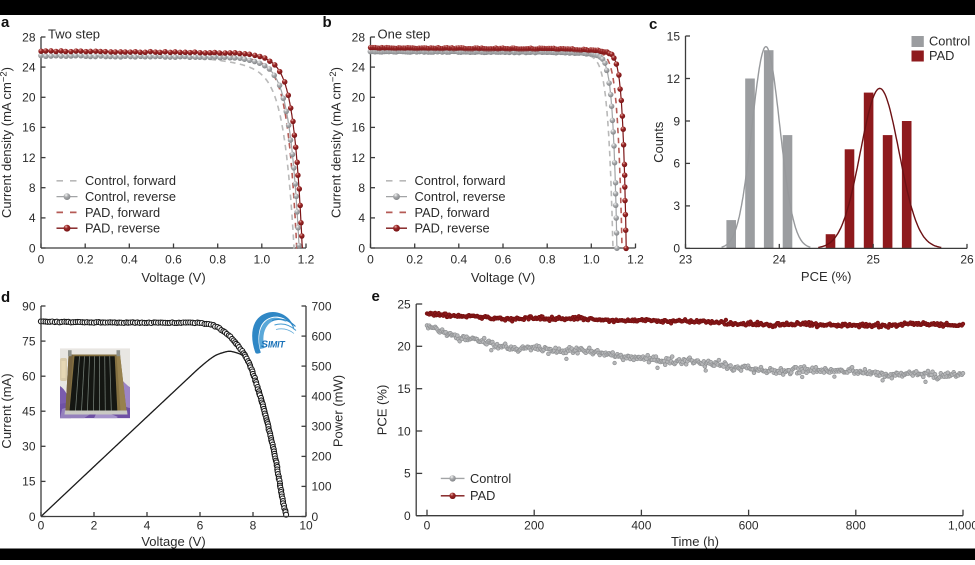 Image resolution: width=975 pixels, height=565 pixels. I want to click on svg-text: One step, so click(404, 34).